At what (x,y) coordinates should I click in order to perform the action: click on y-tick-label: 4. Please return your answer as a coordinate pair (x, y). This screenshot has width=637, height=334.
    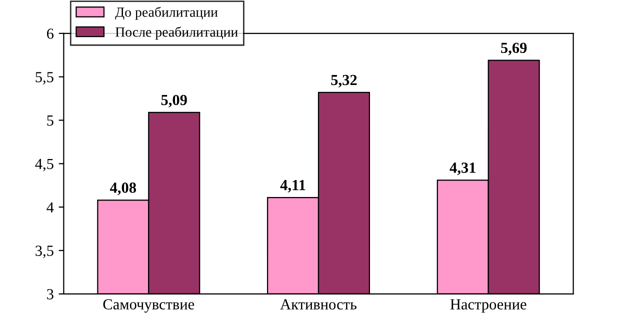
    Looking at the image, I should click on (50, 207).